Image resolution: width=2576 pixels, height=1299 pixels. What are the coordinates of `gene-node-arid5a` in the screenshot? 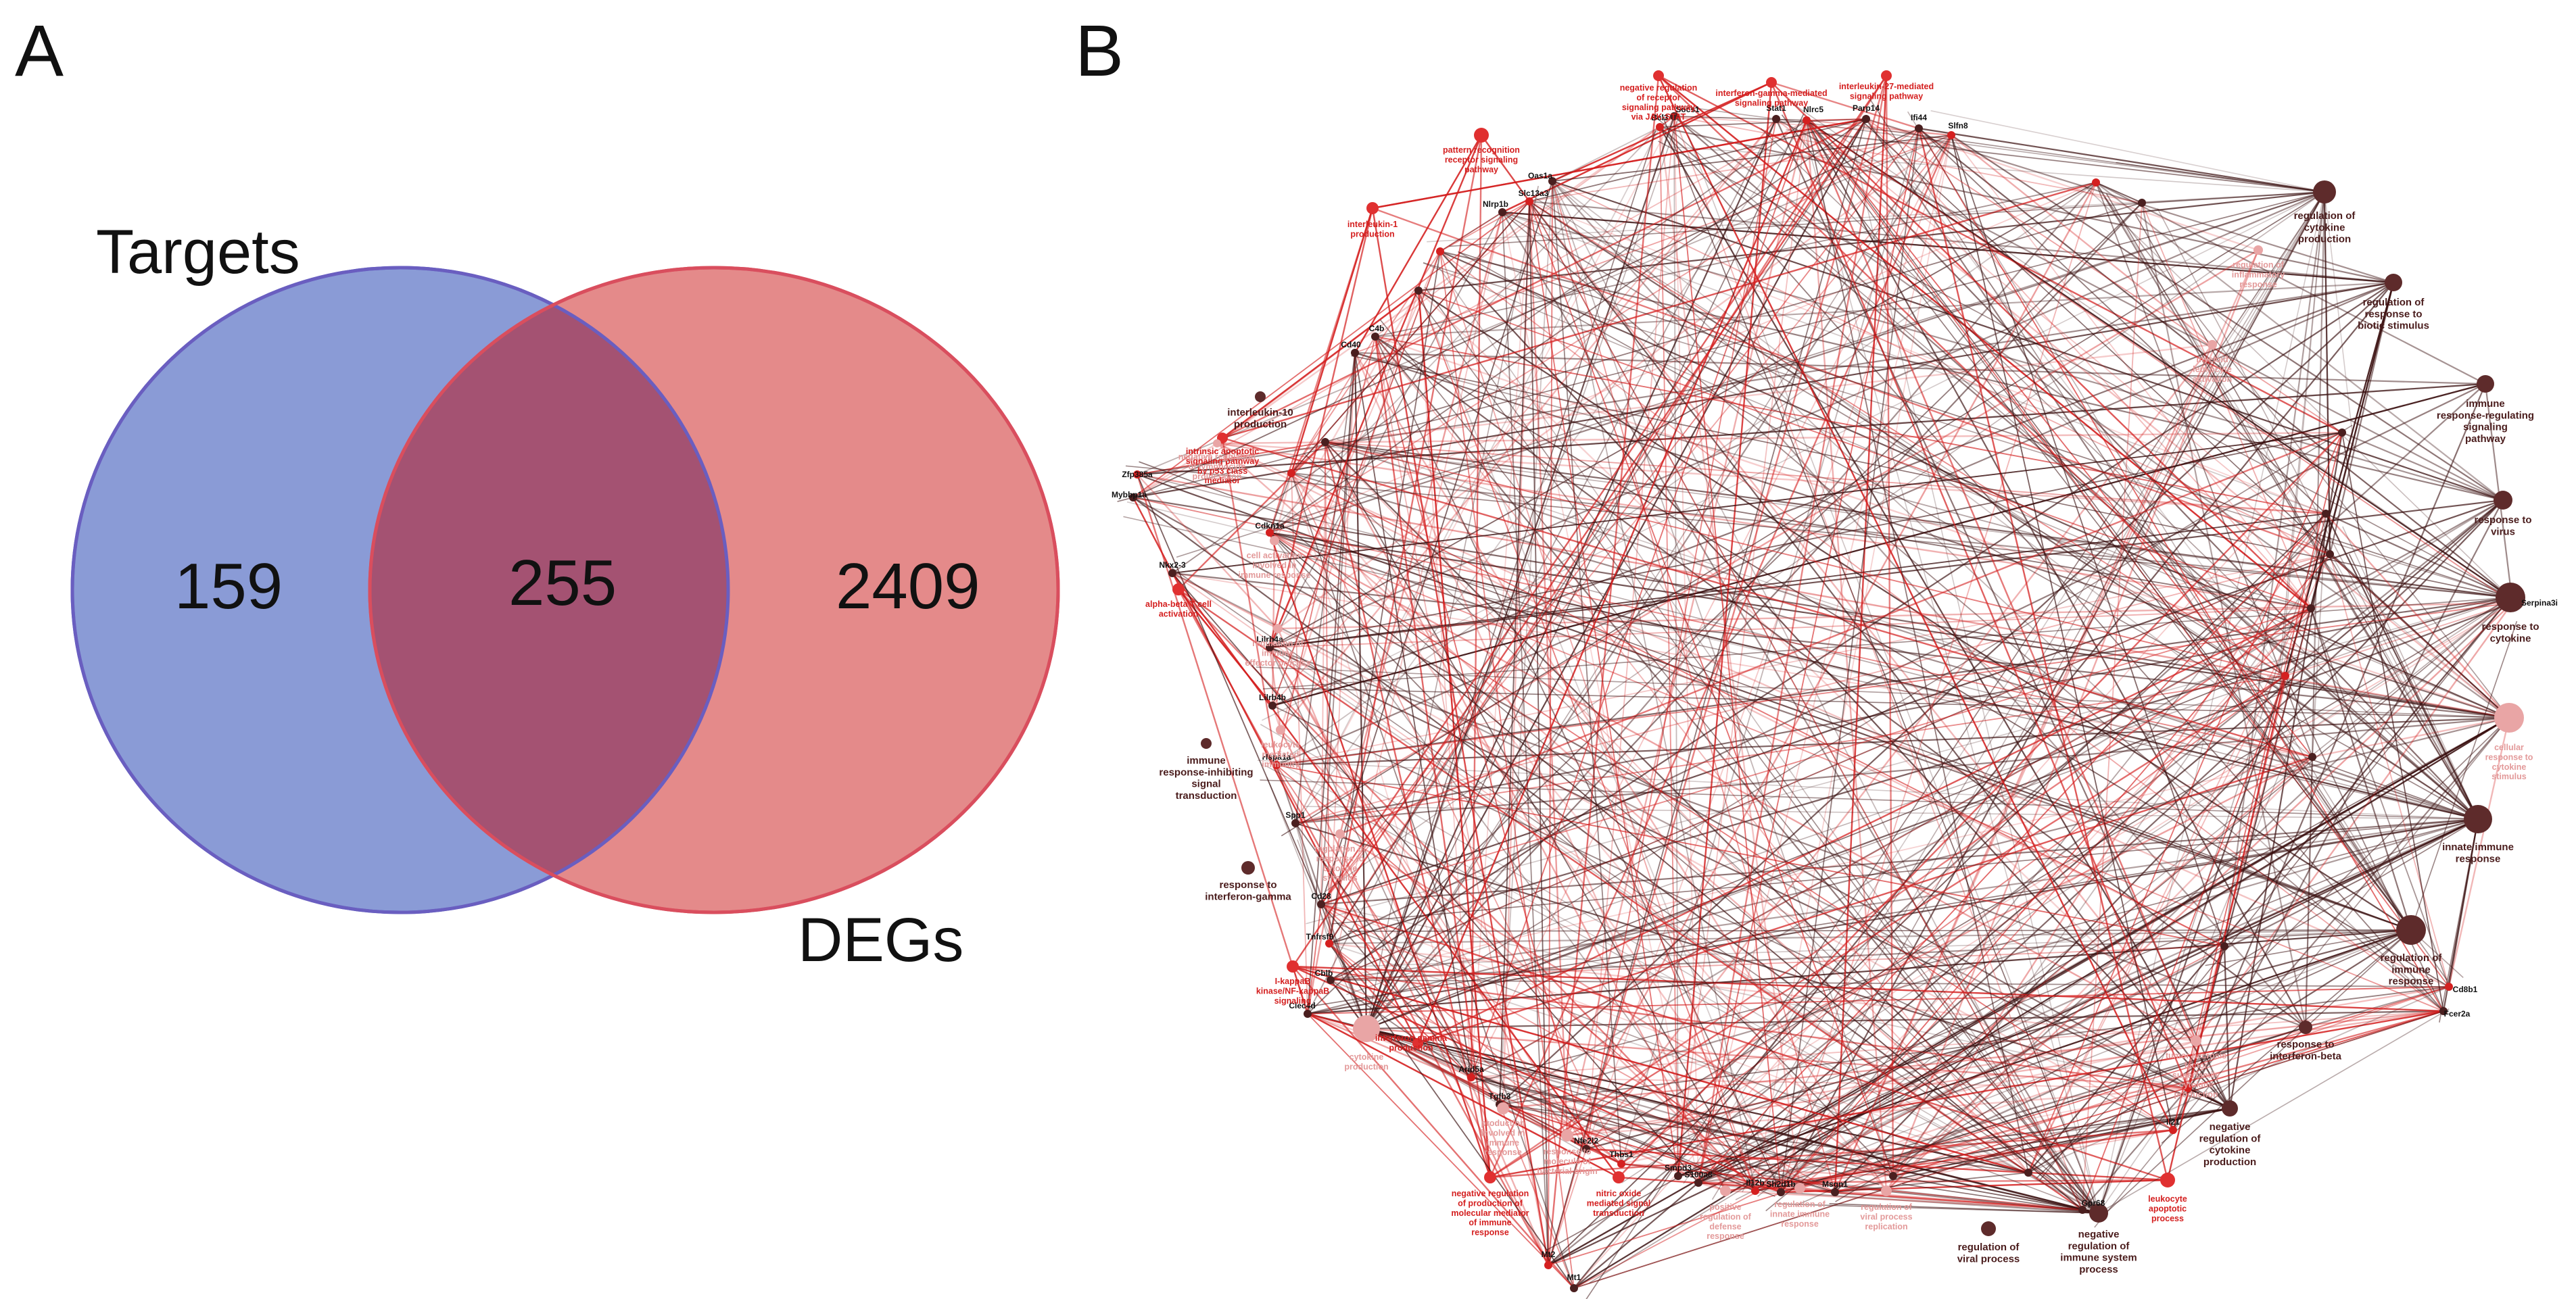 It's located at (1471, 1077).